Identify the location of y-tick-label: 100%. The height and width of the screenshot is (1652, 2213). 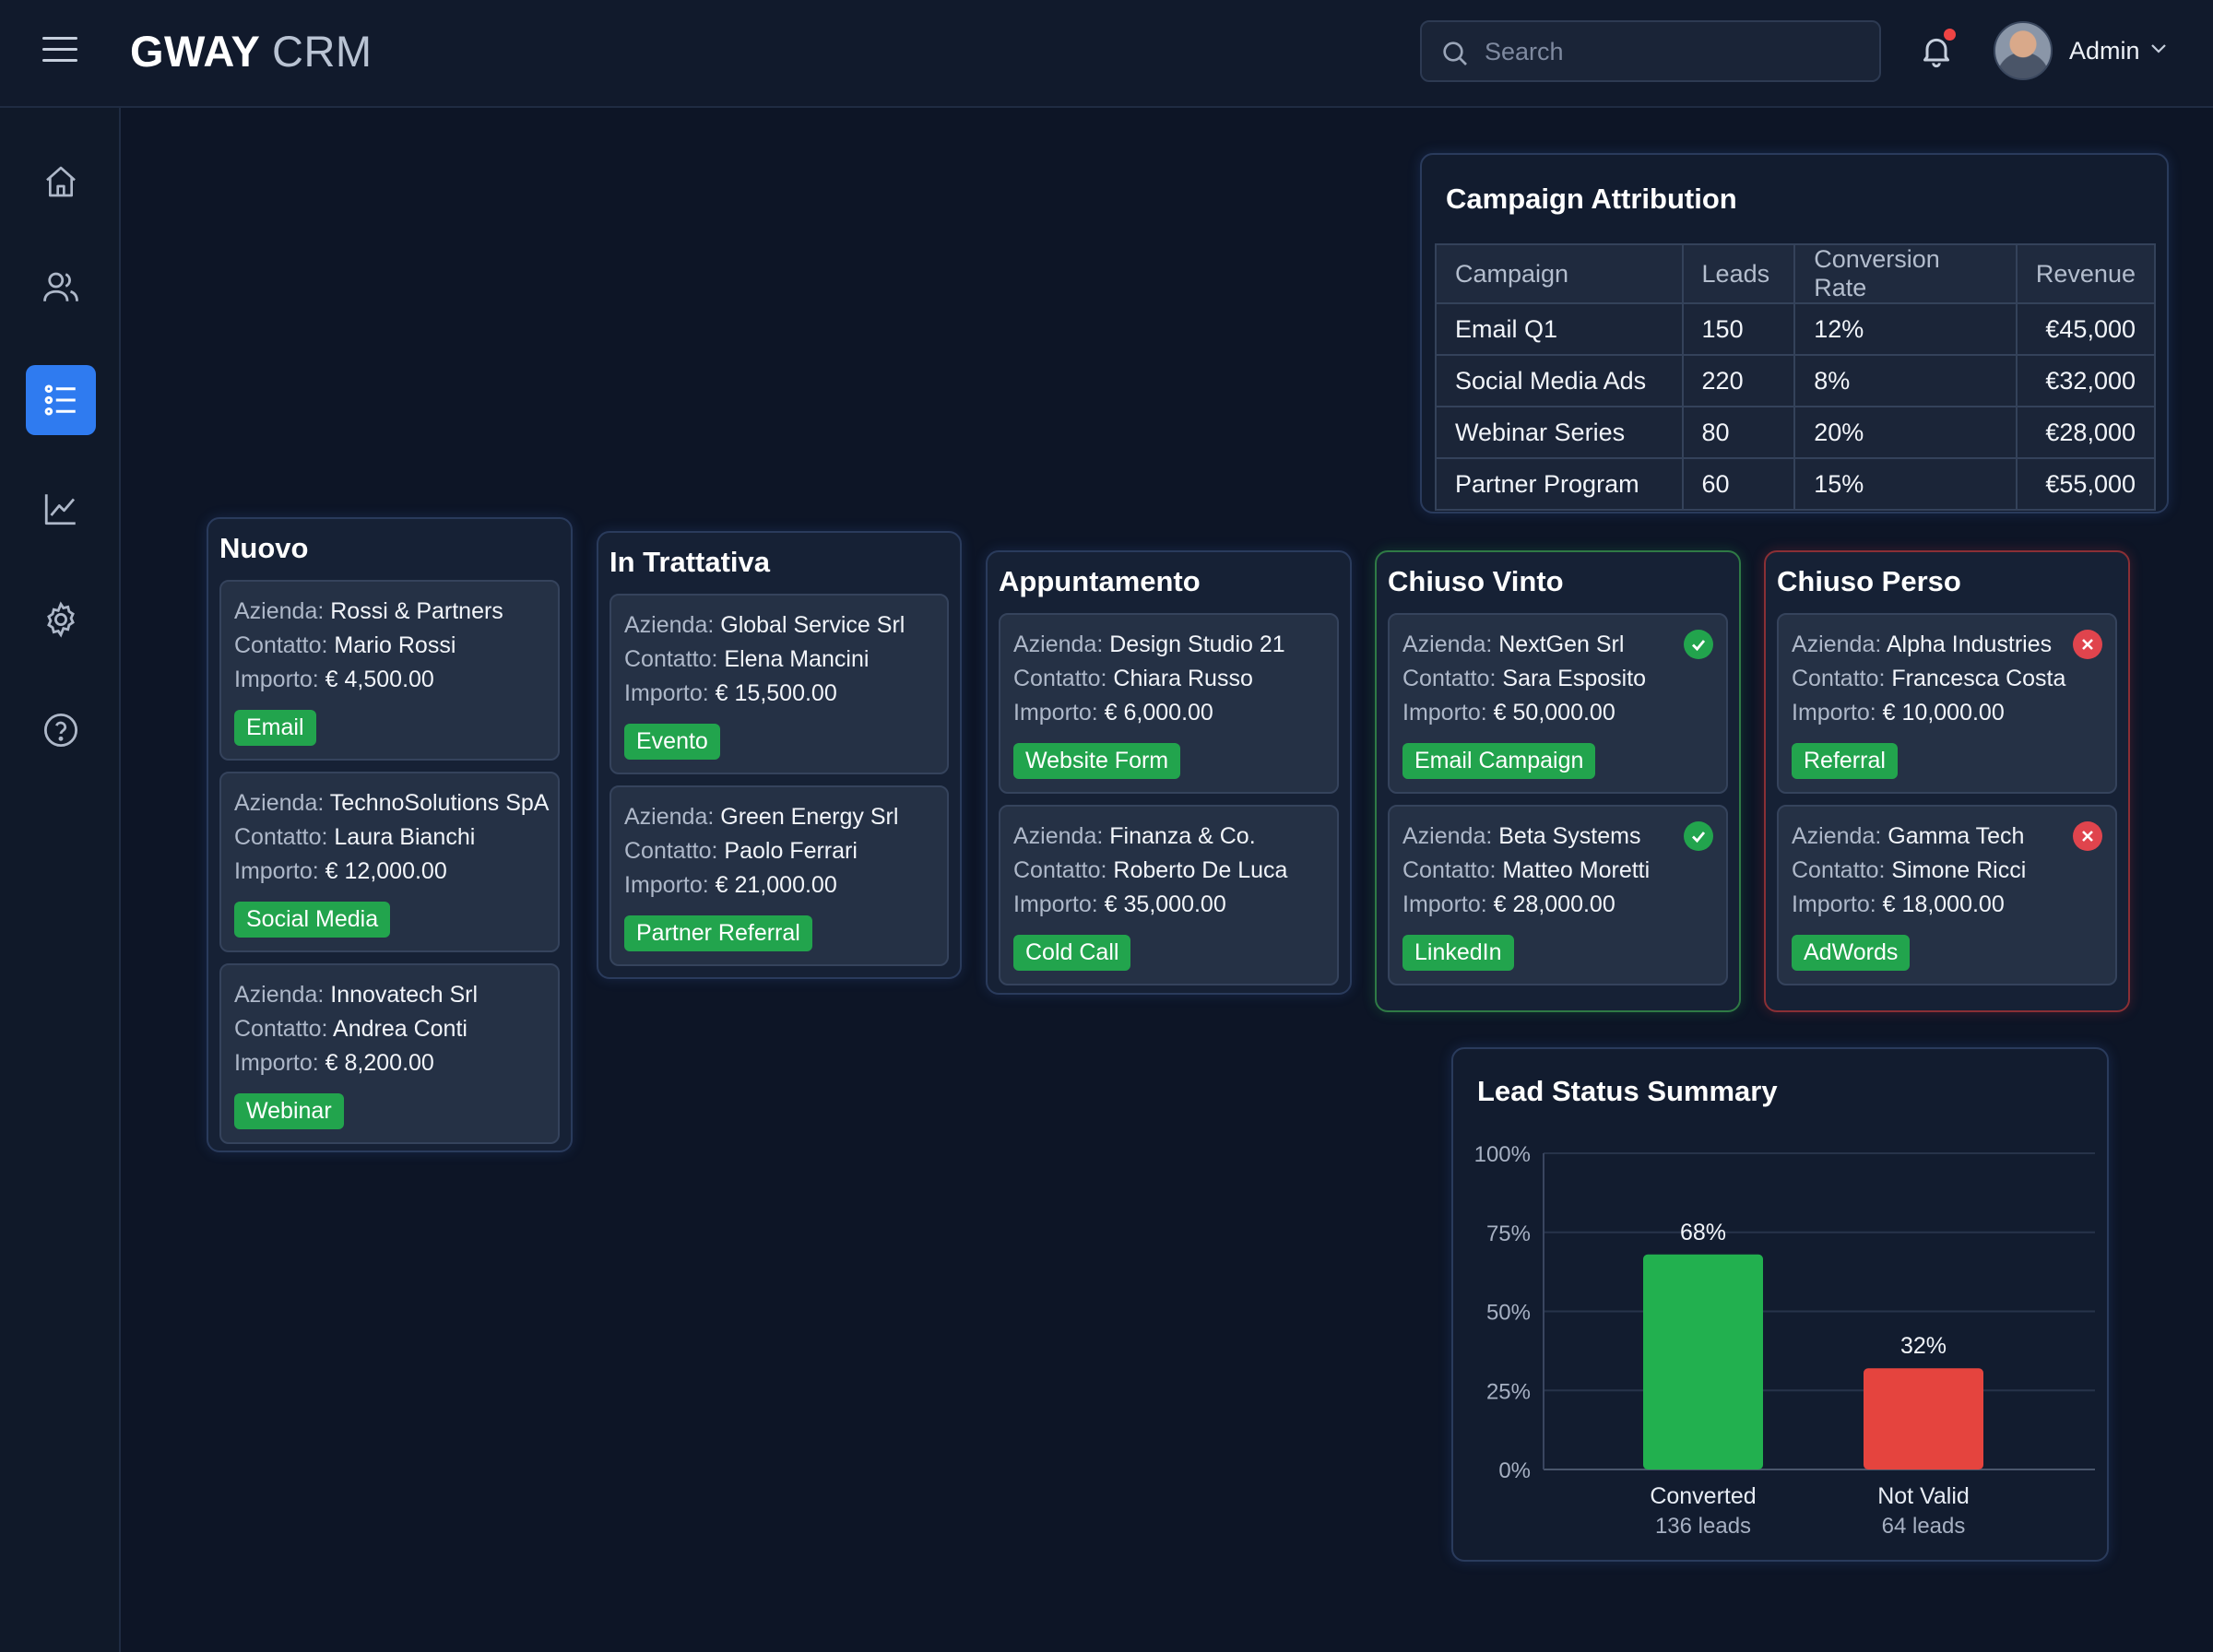
(1502, 1154).